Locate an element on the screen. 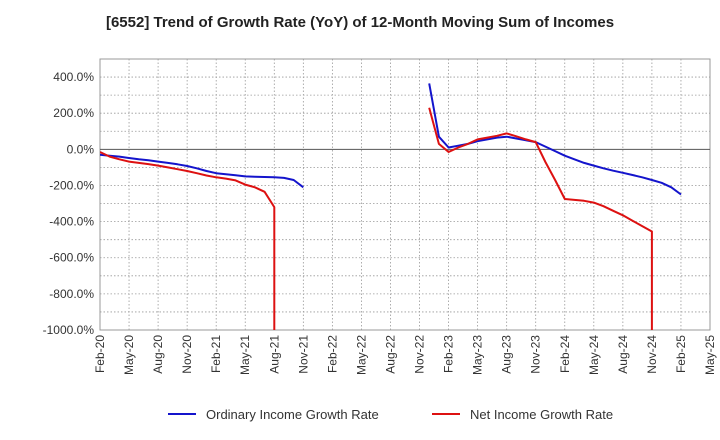 The height and width of the screenshot is (440, 720). y-tick-label: 400.0% is located at coordinates (73, 77).